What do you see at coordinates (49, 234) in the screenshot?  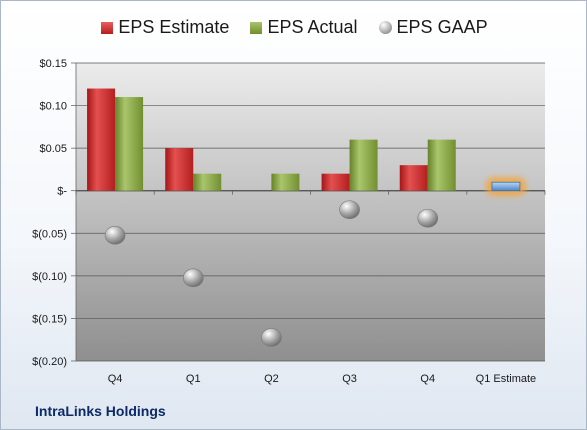 I see `y-tick-label: $(0.05)` at bounding box center [49, 234].